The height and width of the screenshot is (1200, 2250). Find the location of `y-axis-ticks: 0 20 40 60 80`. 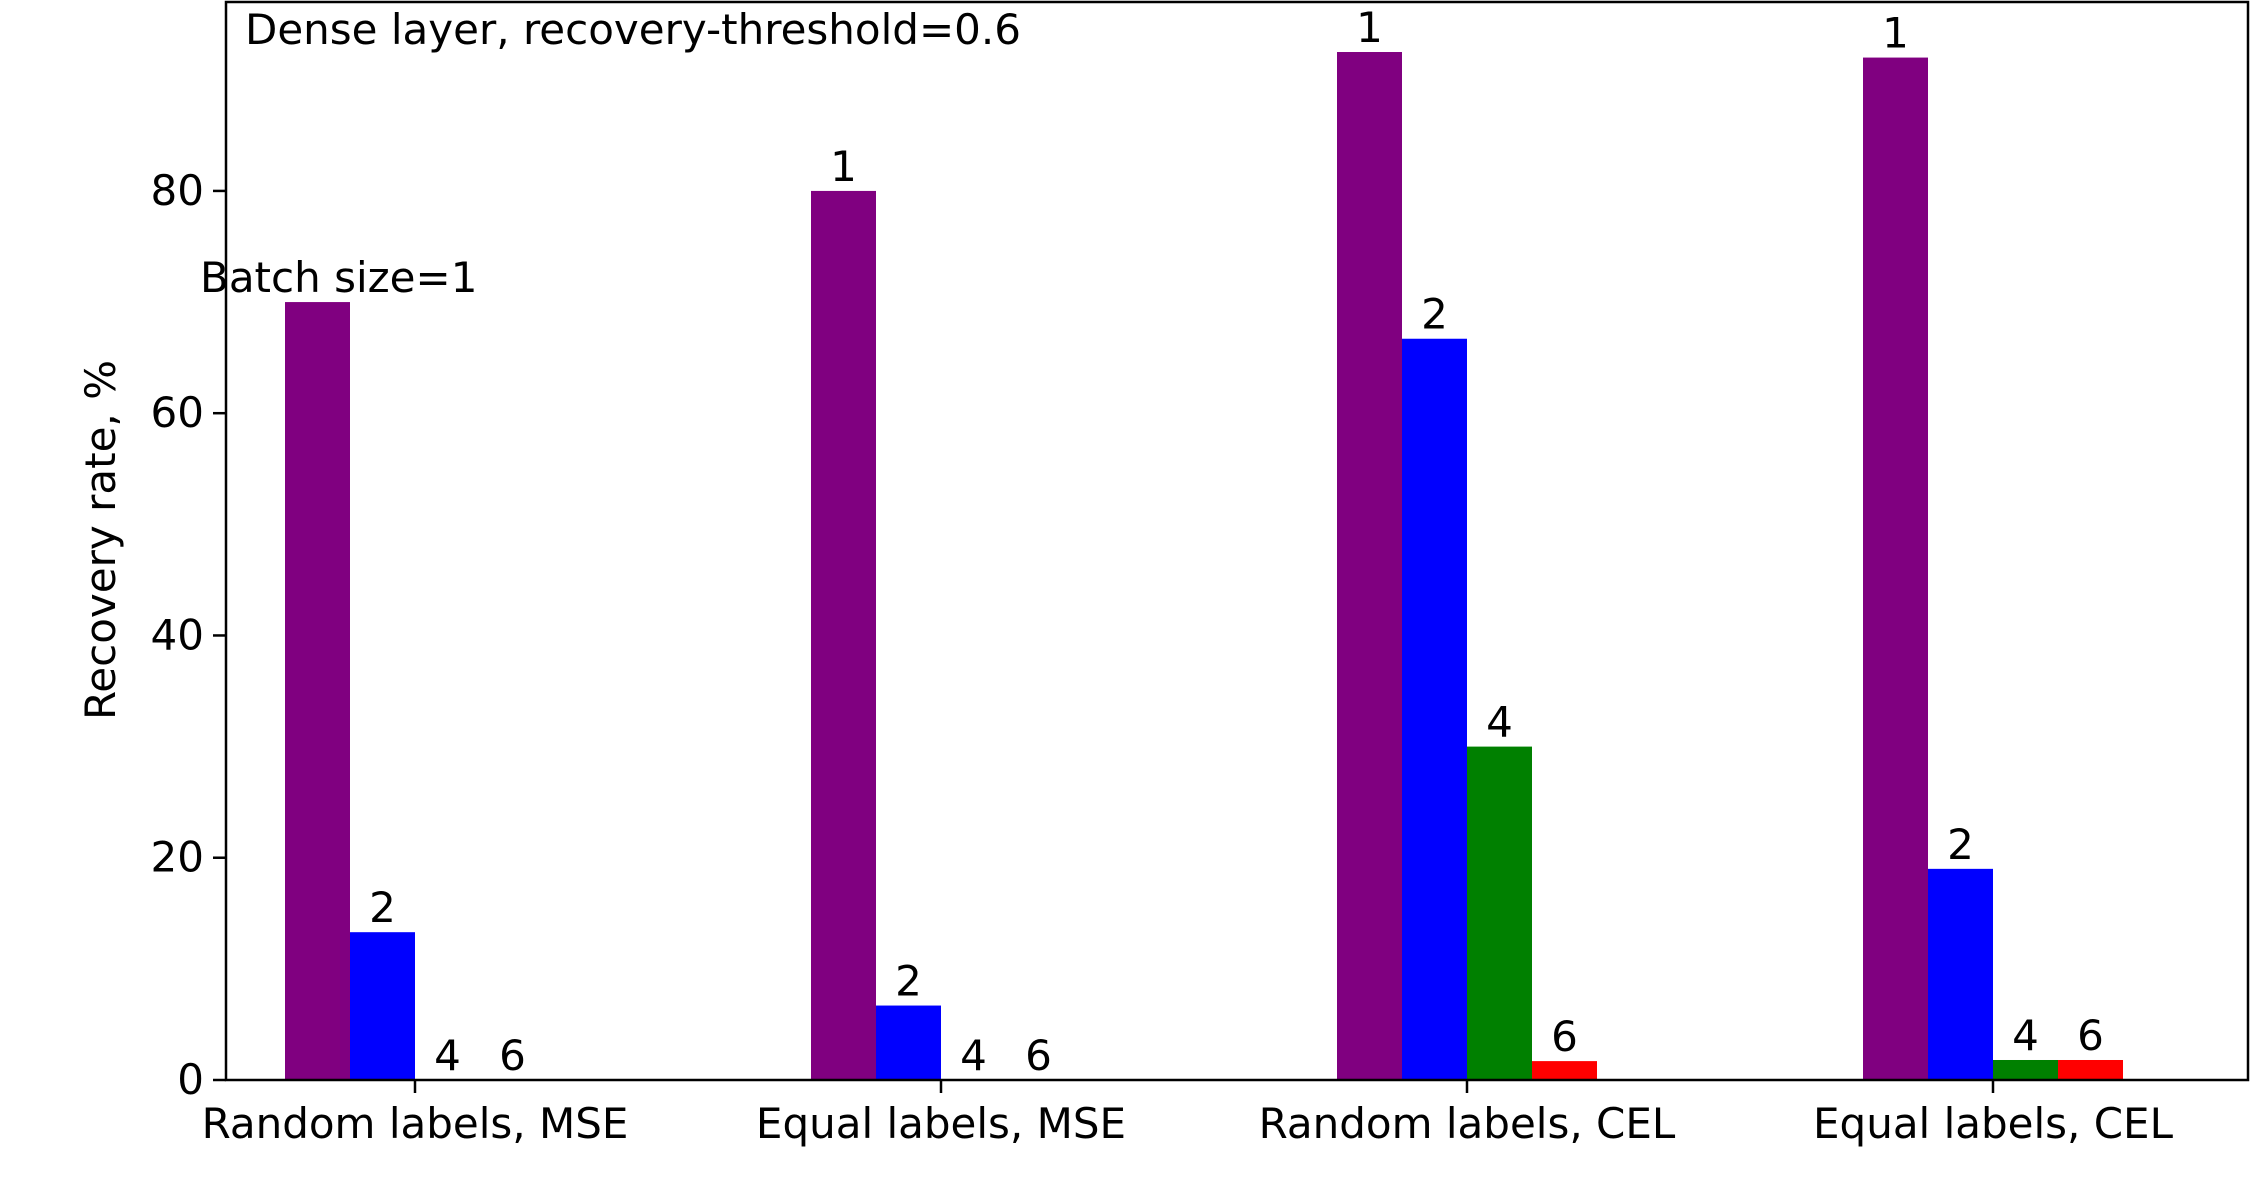

y-axis-ticks: 0 20 40 60 80 is located at coordinates (188, 635).